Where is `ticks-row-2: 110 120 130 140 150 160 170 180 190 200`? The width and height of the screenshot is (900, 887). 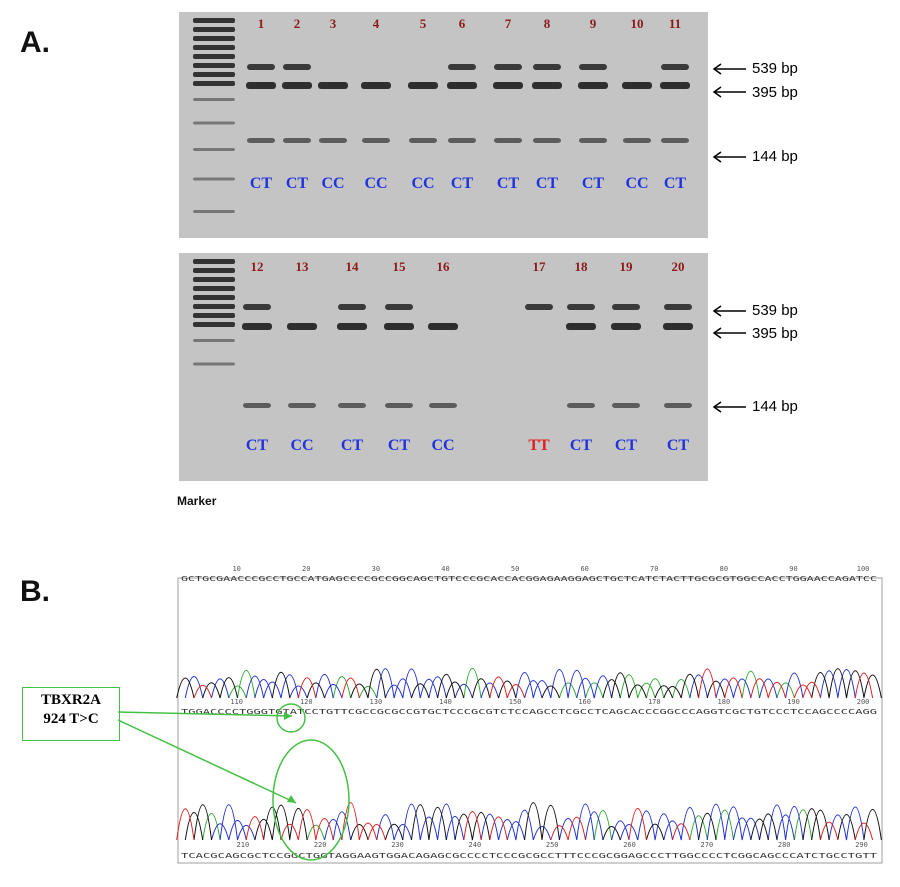 ticks-row-2: 110 120 130 140 150 160 170 180 190 200 is located at coordinates (549, 702).